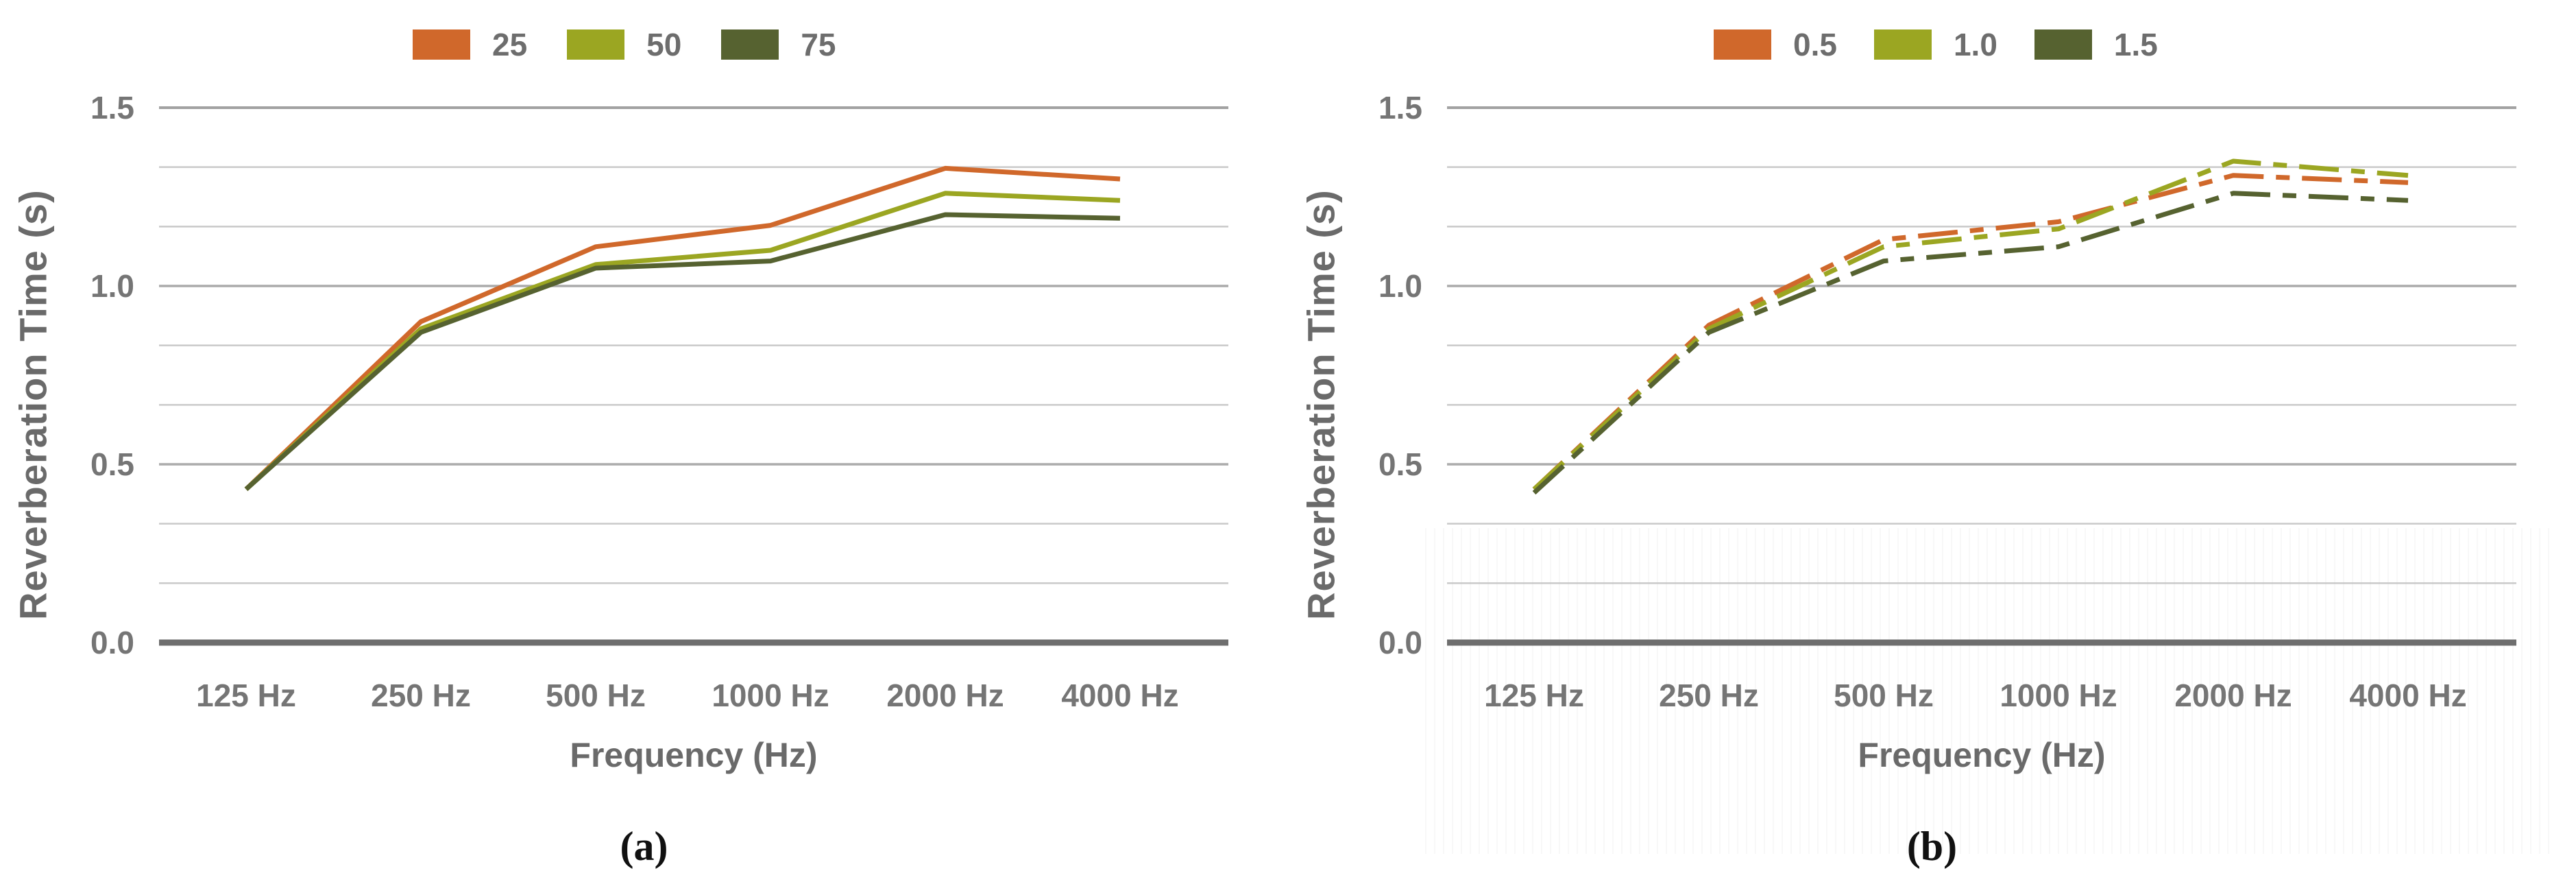 This screenshot has height=884, width=2576. I want to click on series-line-1.0, so click(1970, 324).